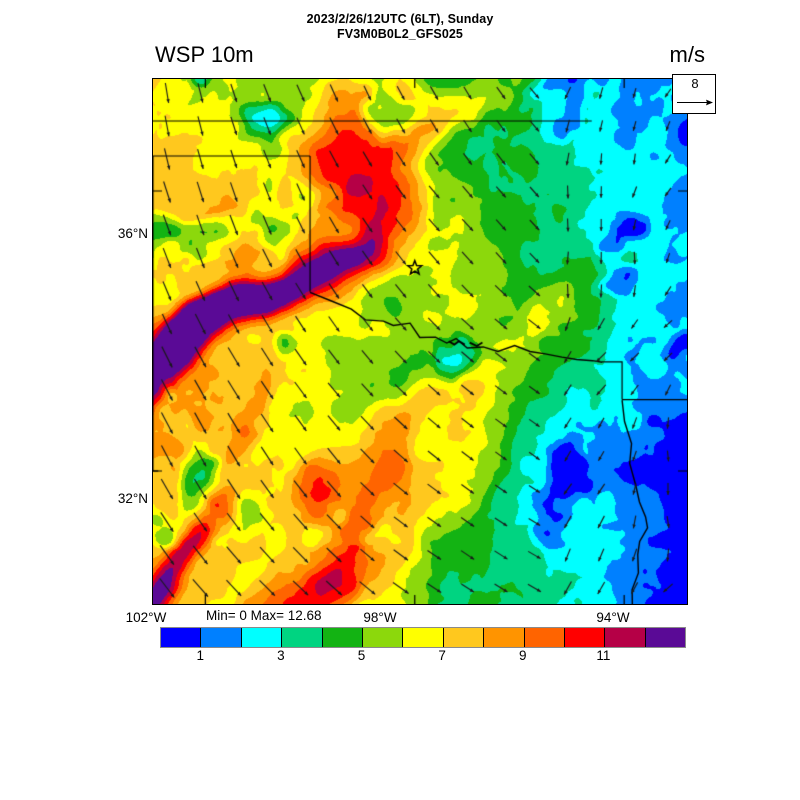 Image resolution: width=800 pixels, height=800 pixels. Describe the element at coordinates (694, 94) in the screenshot. I see `wind-vector-key: 8` at that location.